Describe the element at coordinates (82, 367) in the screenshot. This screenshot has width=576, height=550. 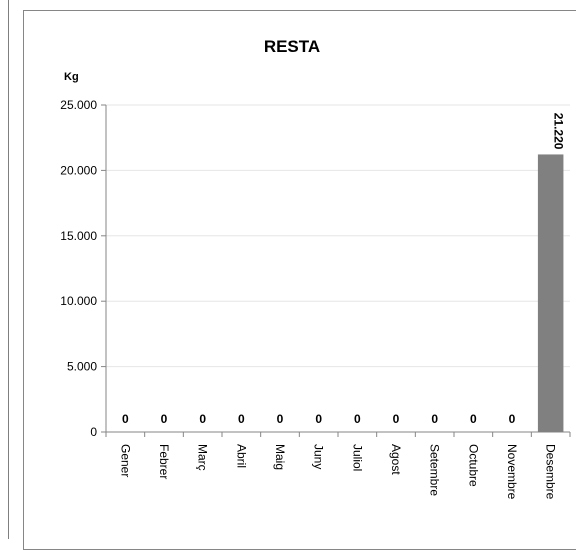
I see `y-tick-label: 5.000` at that location.